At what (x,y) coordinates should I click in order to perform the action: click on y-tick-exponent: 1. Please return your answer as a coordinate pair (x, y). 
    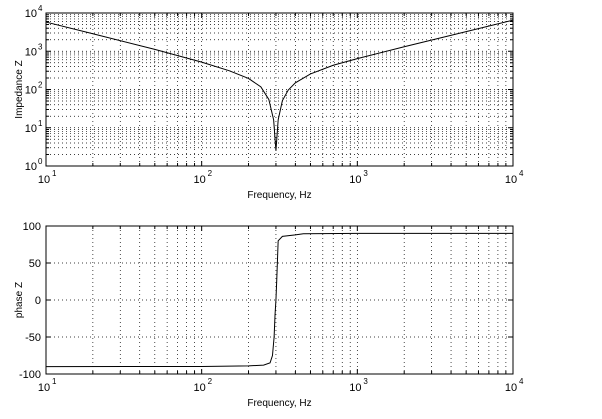
    Looking at the image, I should click on (40, 123).